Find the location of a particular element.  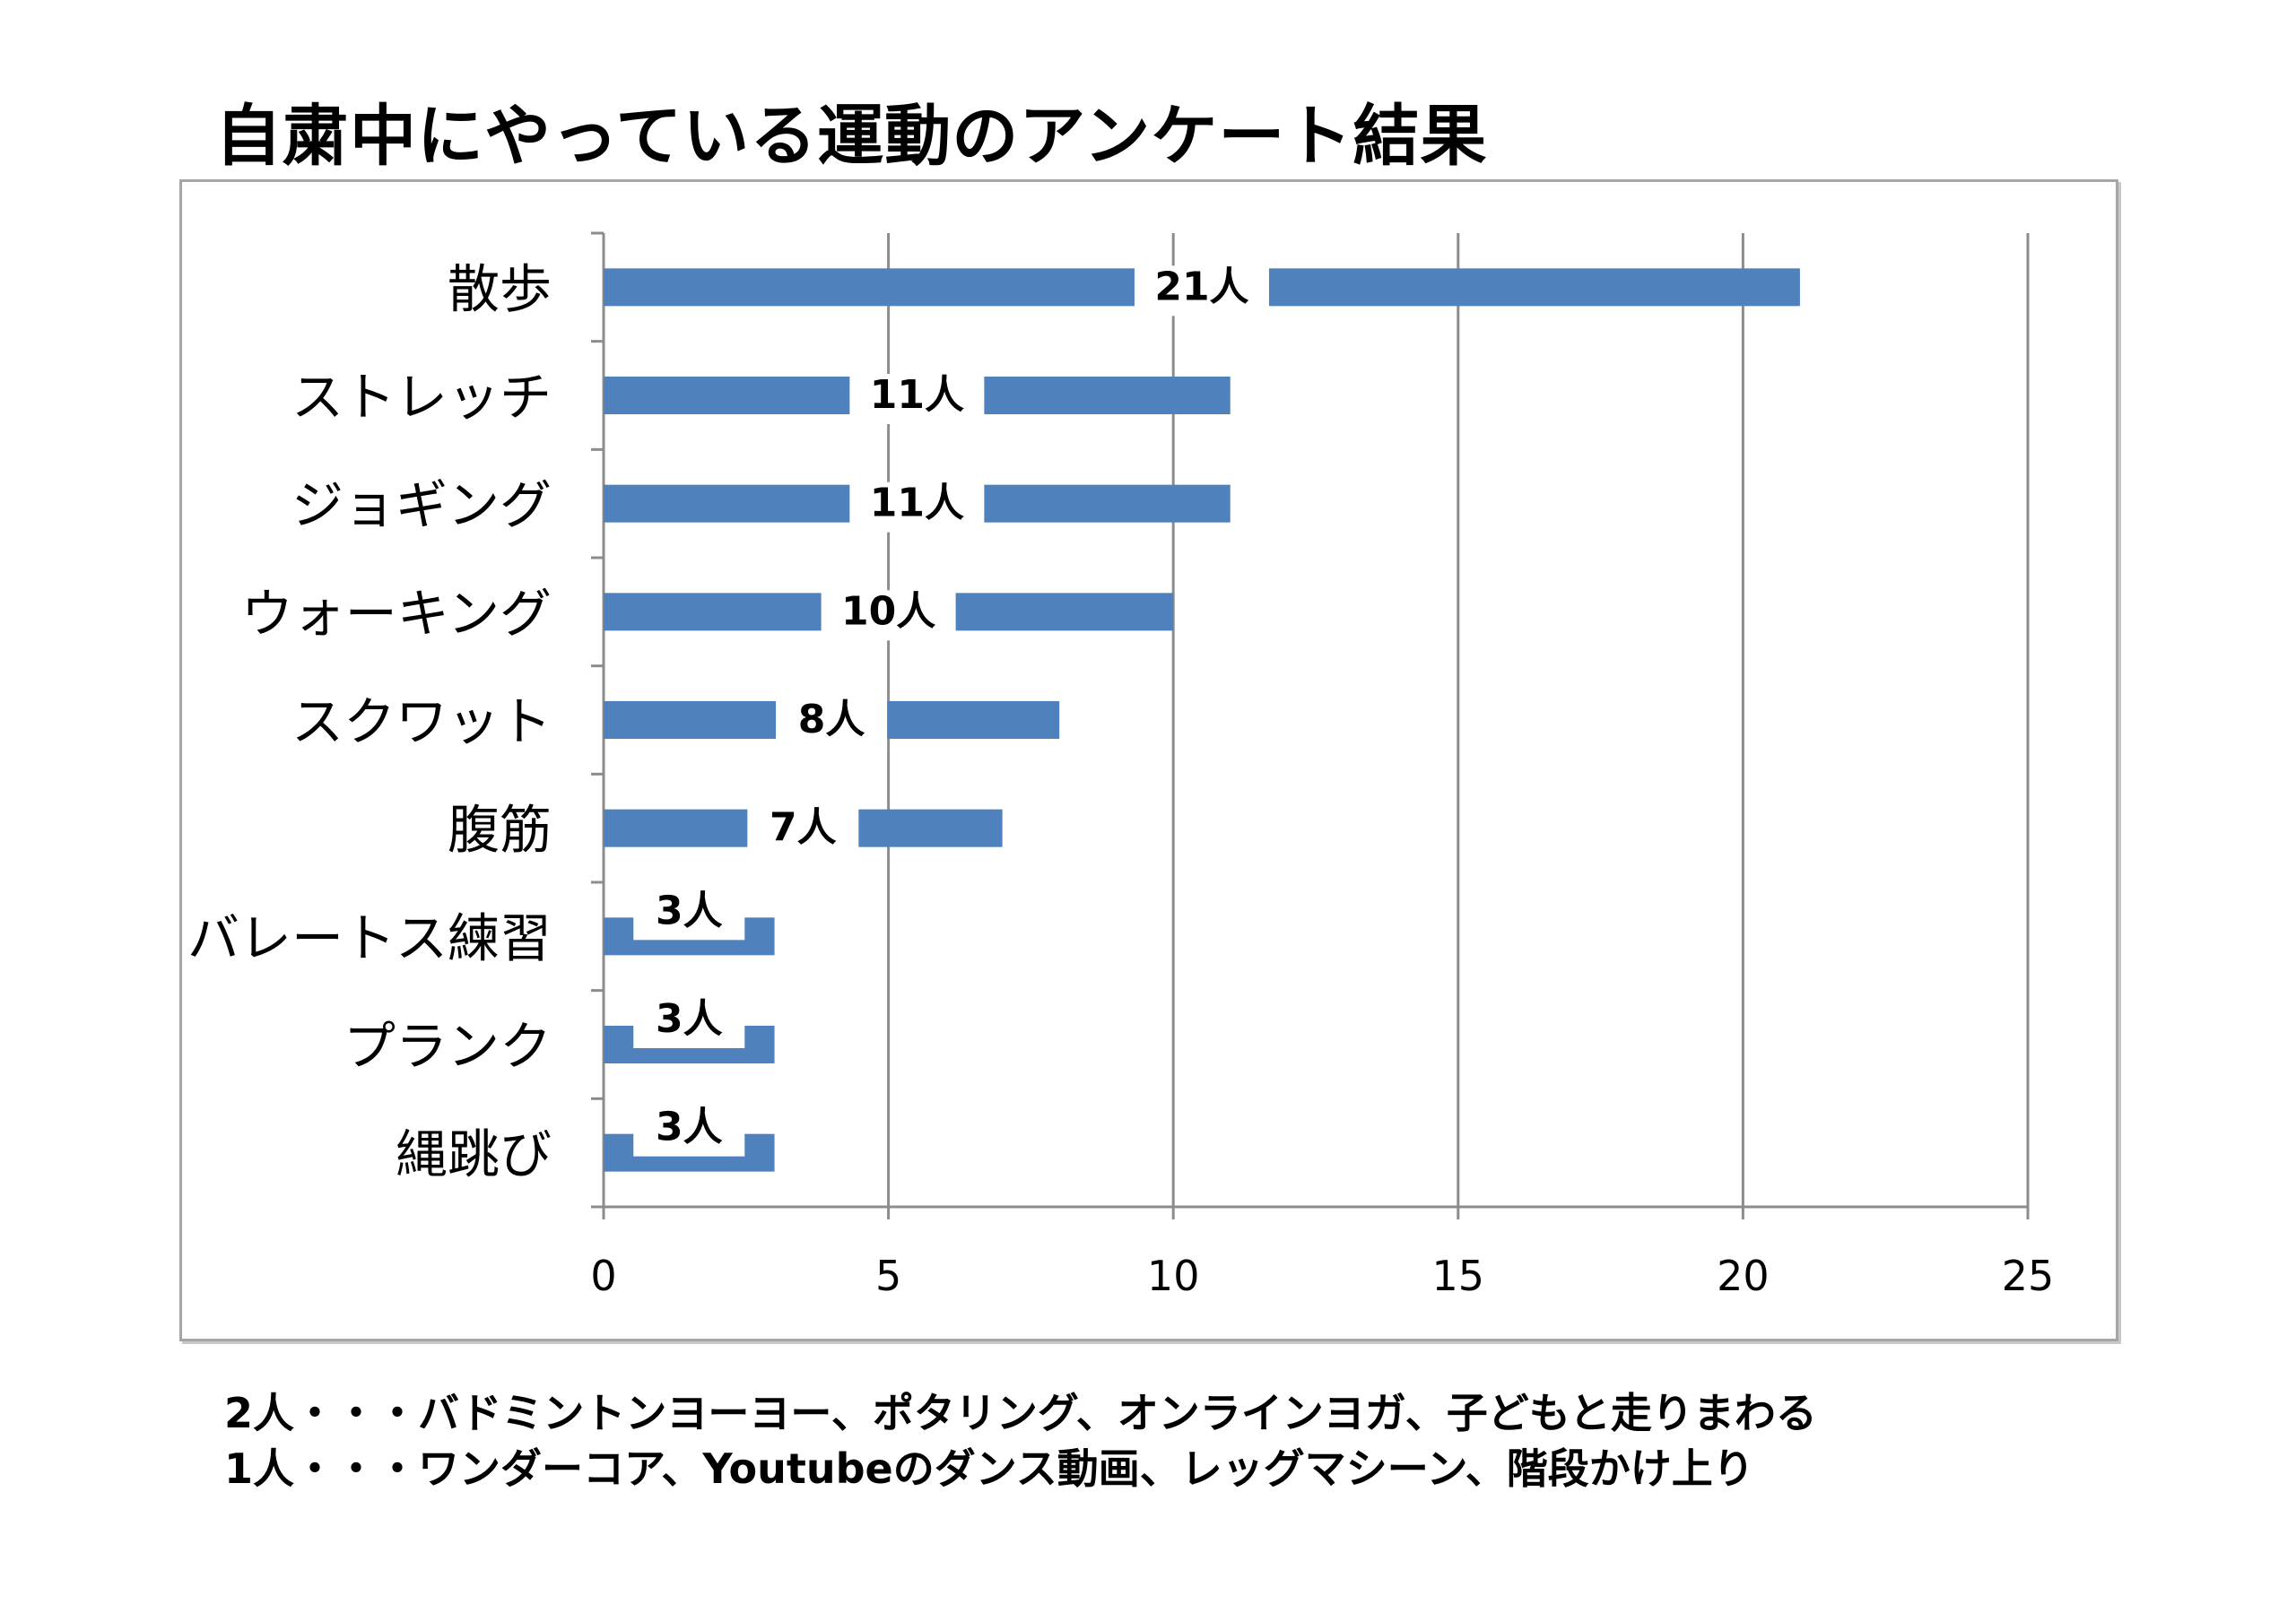

data-label-7: 3人 is located at coordinates (689, 1019).